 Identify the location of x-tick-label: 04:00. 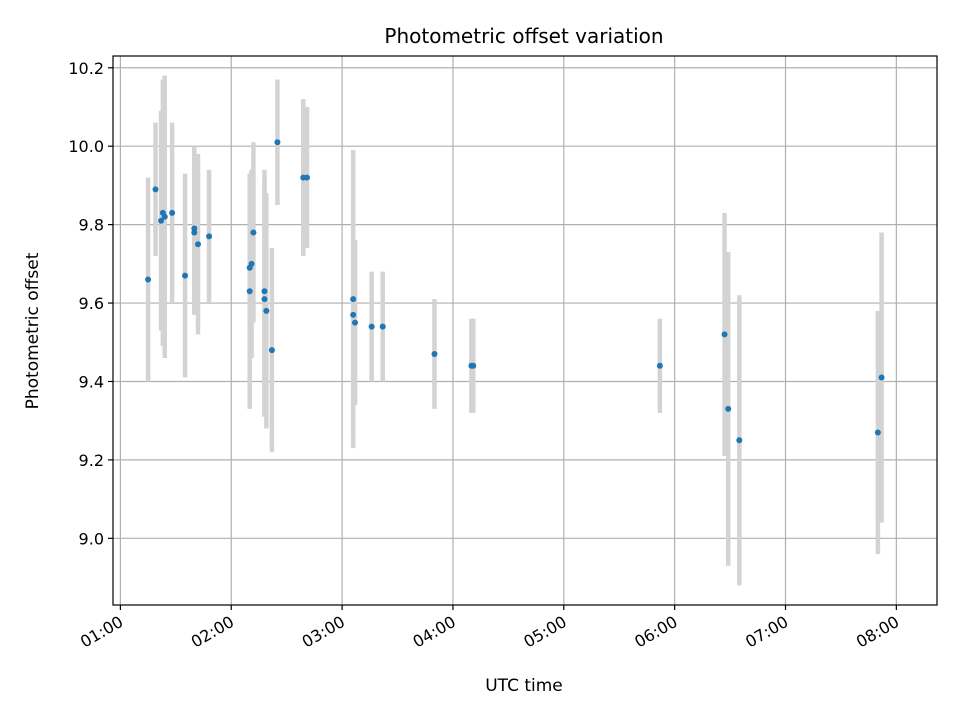
(434, 632).